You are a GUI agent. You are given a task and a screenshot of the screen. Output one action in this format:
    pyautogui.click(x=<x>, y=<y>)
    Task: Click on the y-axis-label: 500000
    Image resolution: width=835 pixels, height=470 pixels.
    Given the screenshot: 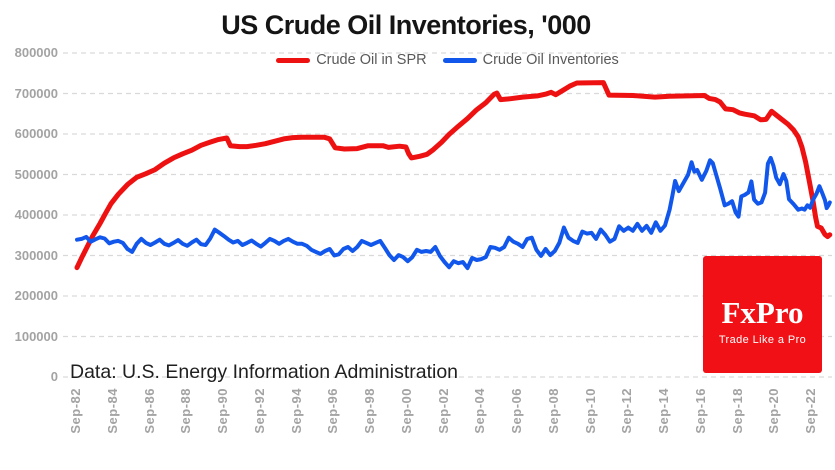 What is the action you would take?
    pyautogui.click(x=36, y=174)
    